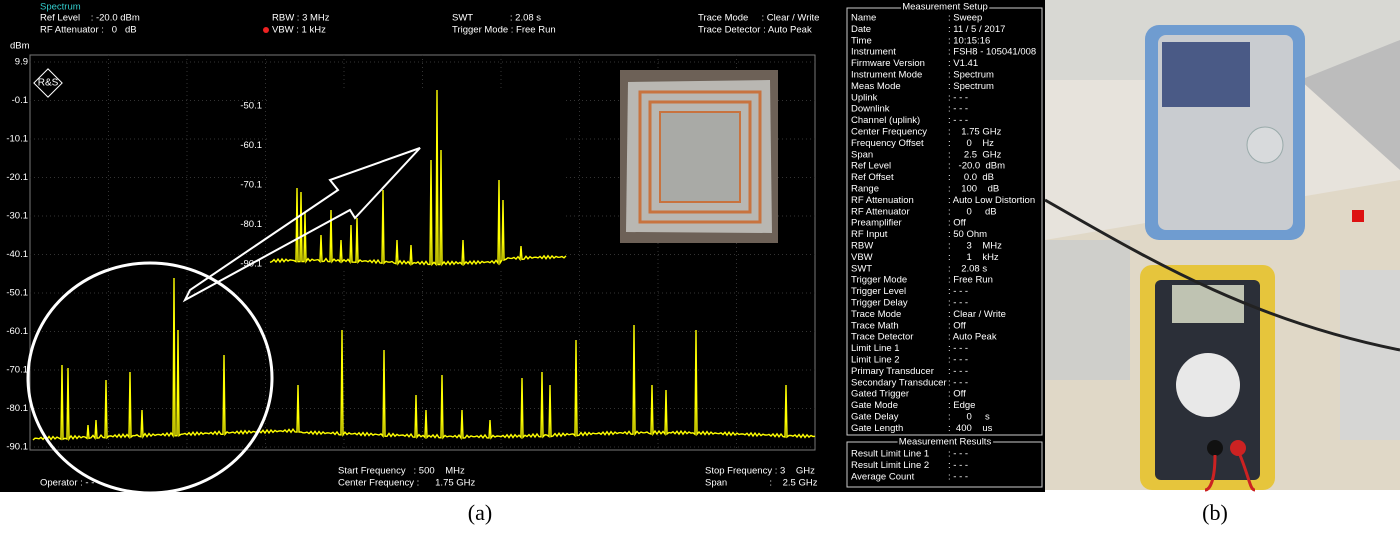  What do you see at coordinates (862, 154) in the screenshot?
I see `setup-name: Span` at bounding box center [862, 154].